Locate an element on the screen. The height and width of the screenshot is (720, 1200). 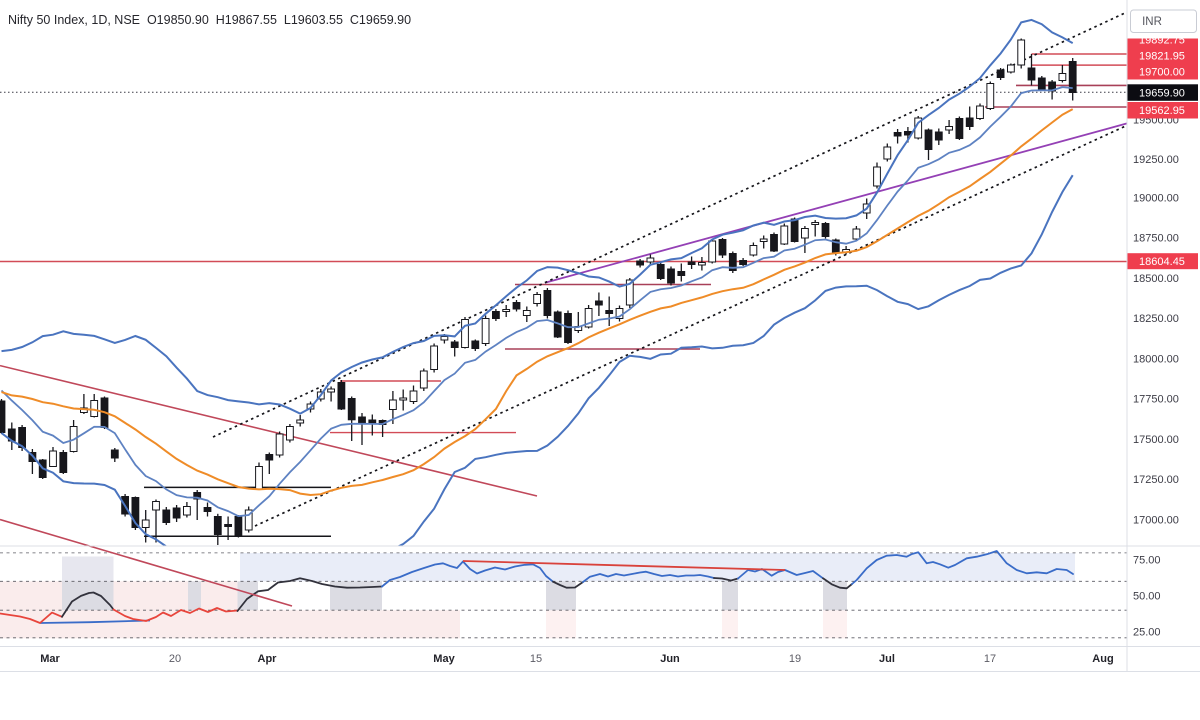
svg-text: 20 is located at coordinates (175, 659).